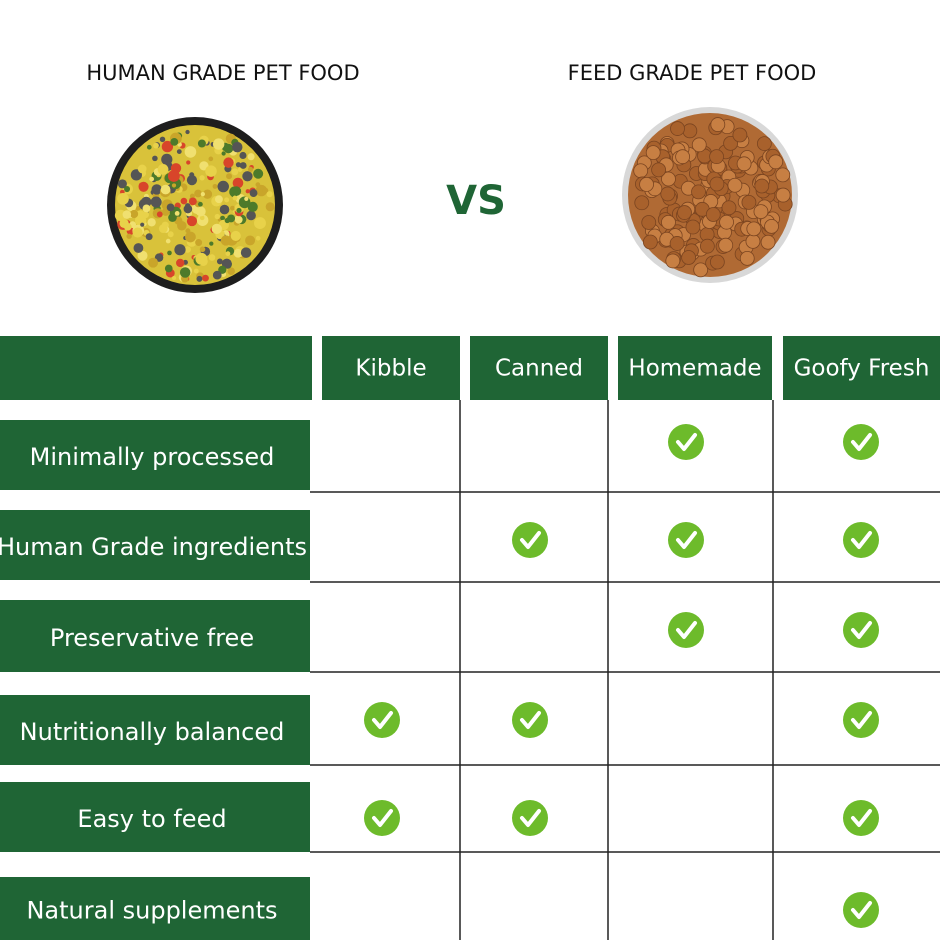 The height and width of the screenshot is (940, 940). I want to click on column-header-bg, so click(695, 368).